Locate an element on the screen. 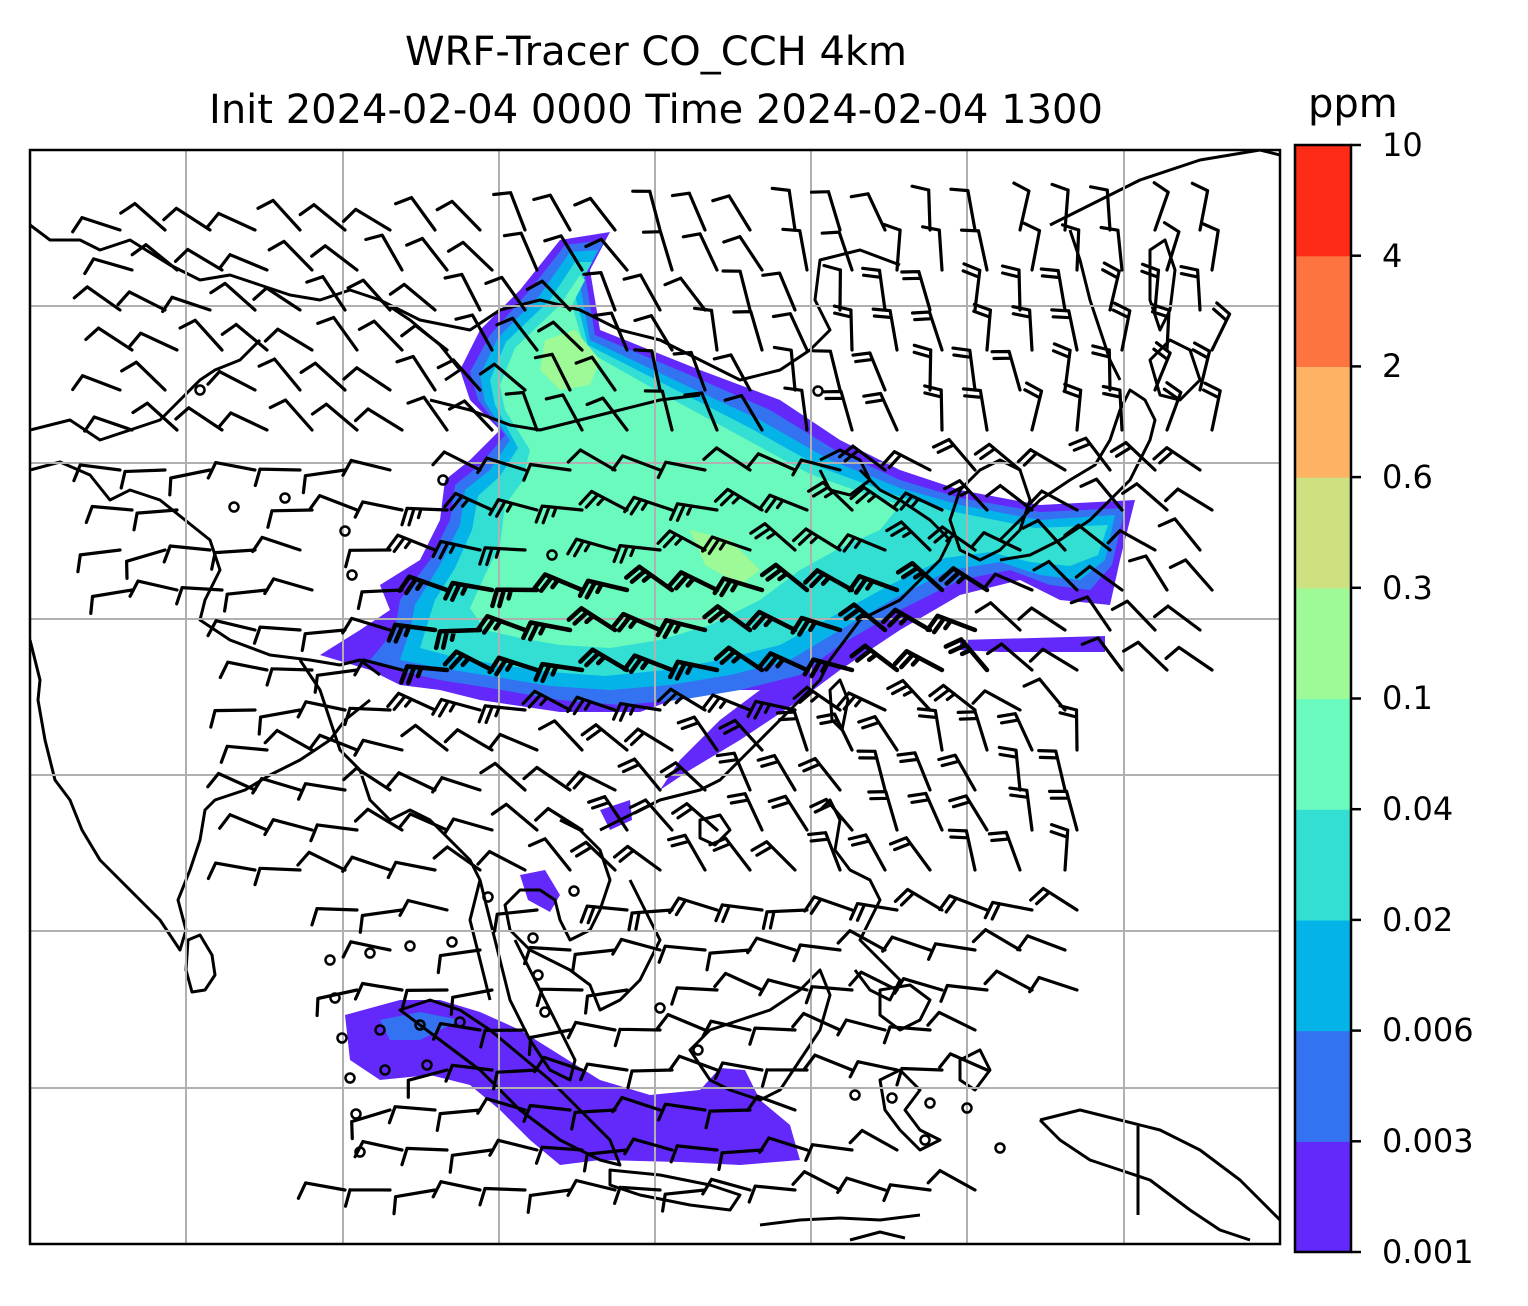 The height and width of the screenshot is (1306, 1528). coastline-sulawesi is located at coordinates (910, 1110).